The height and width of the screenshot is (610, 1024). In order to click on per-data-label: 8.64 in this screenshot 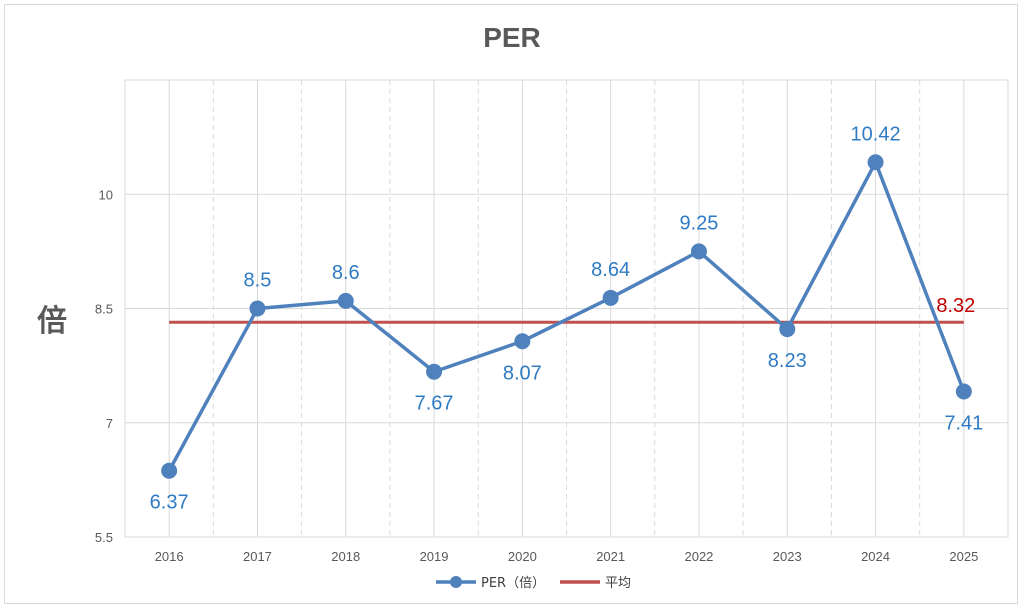, I will do `click(610, 270)`.